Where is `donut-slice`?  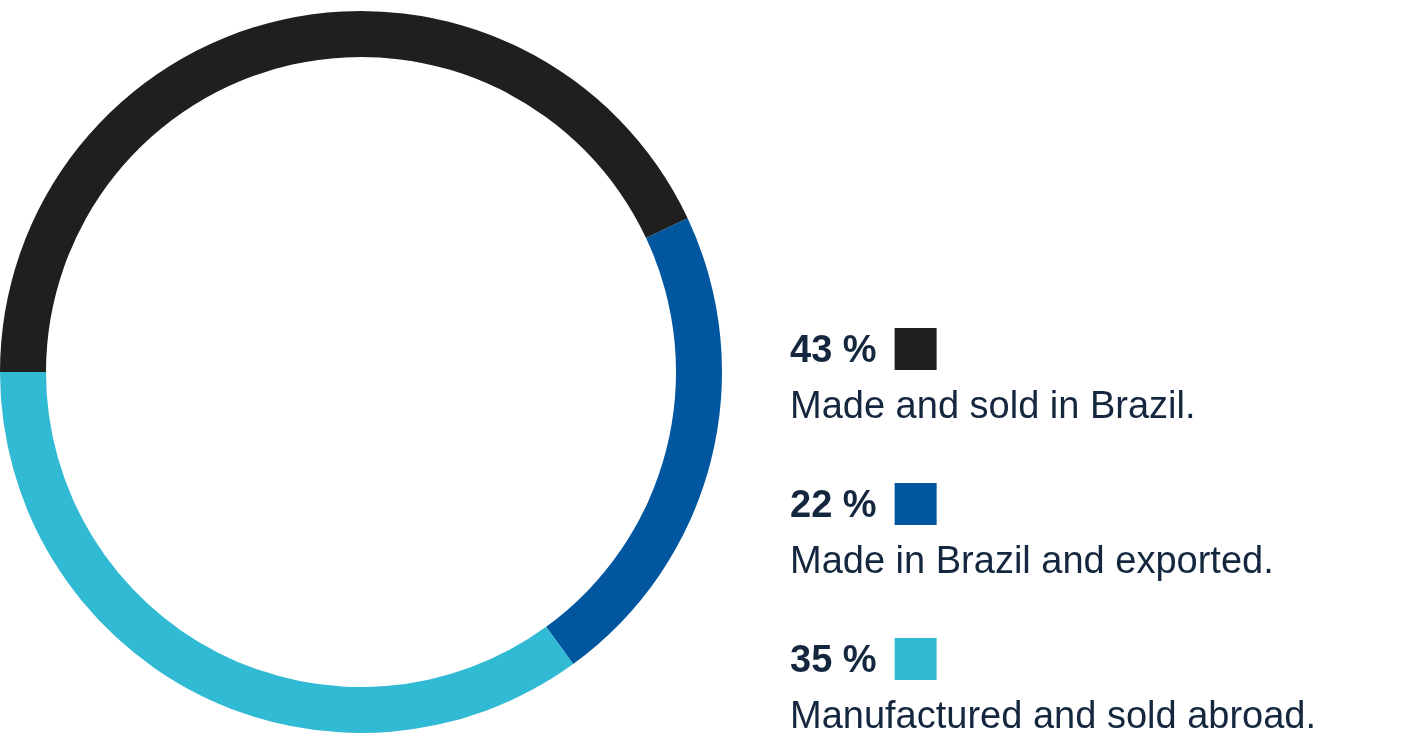 donut-slice is located at coordinates (634, 441).